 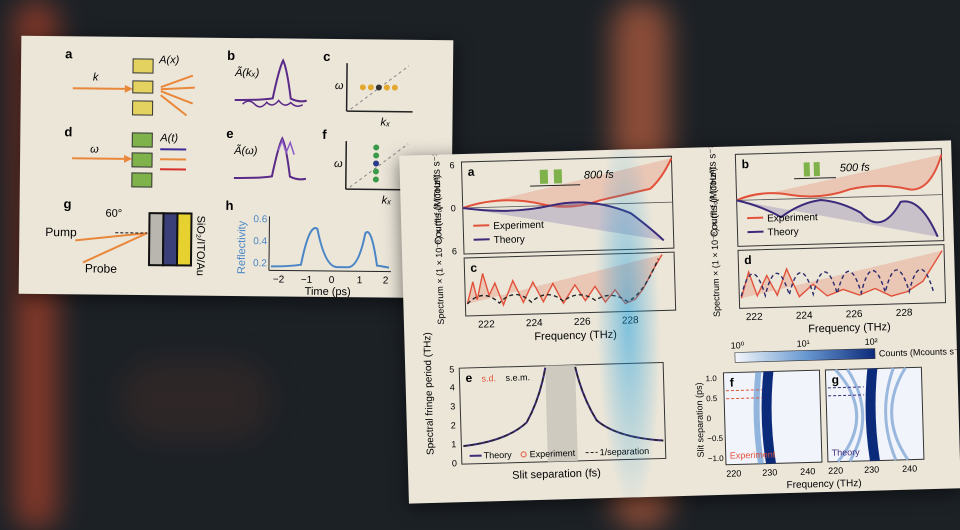 What do you see at coordinates (517, 377) in the screenshot?
I see `legend-sem: s.e.m.` at bounding box center [517, 377].